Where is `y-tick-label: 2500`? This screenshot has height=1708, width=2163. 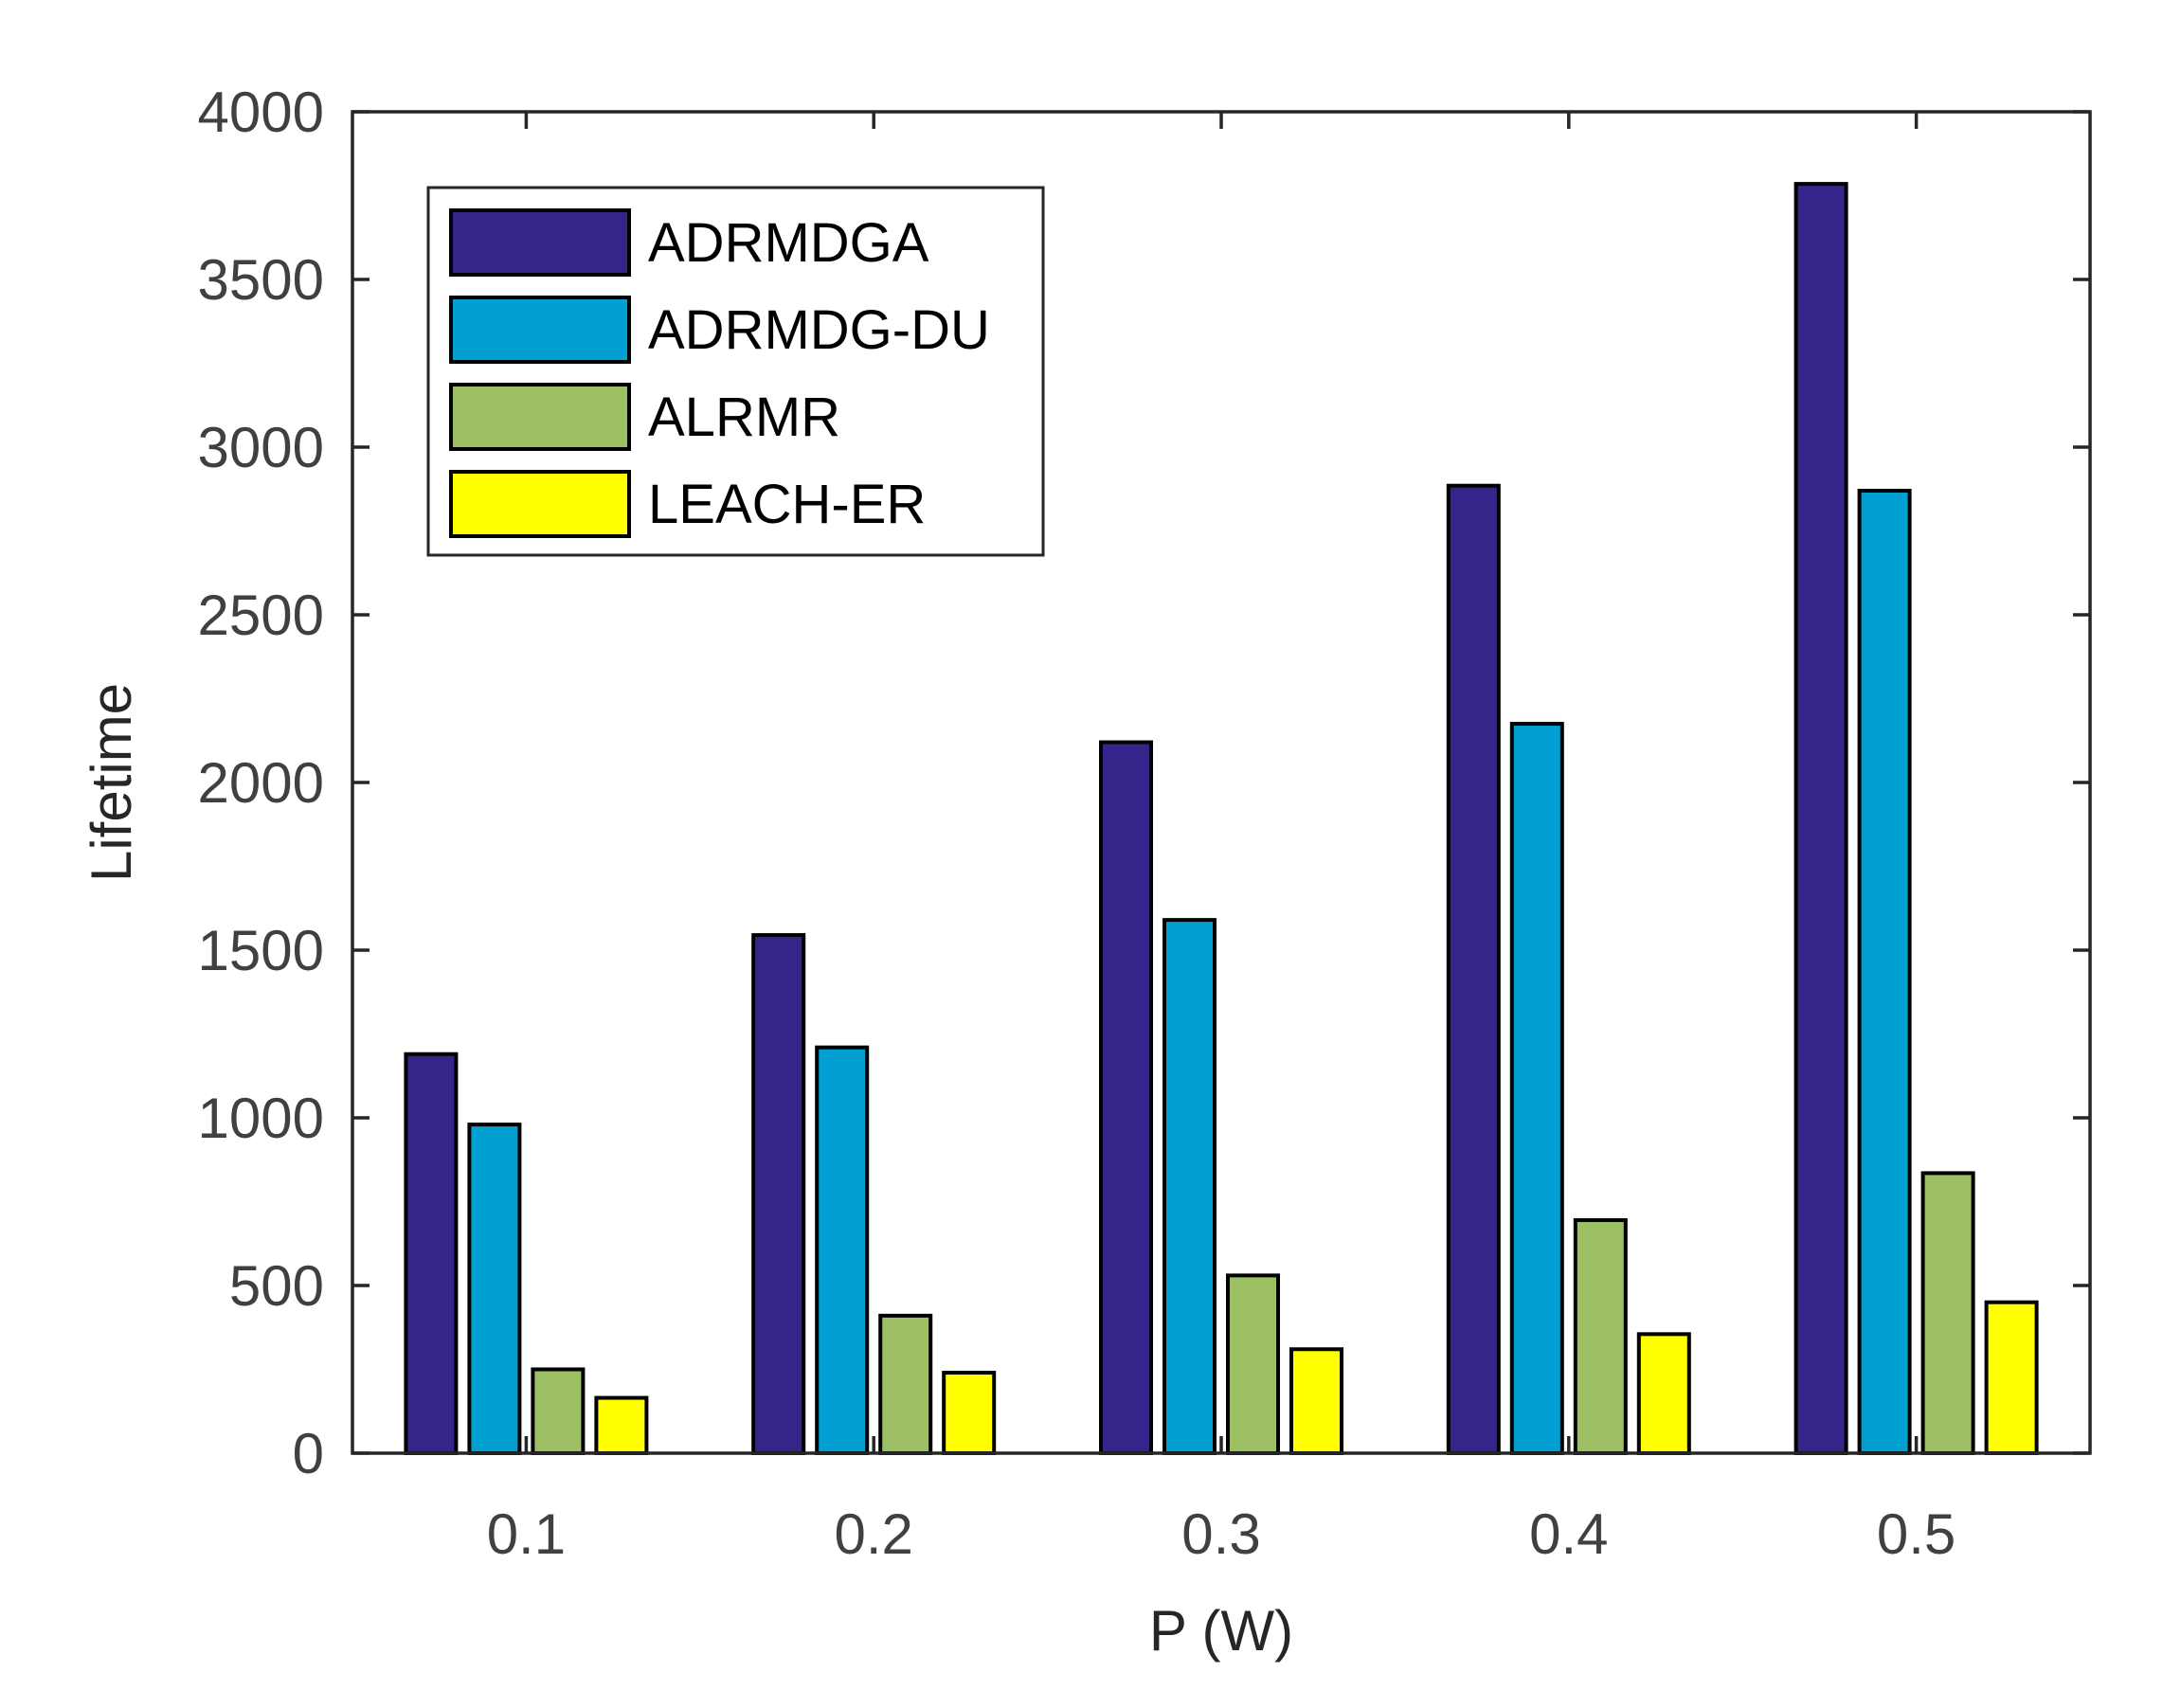 y-tick-label: 2500 is located at coordinates (261, 615).